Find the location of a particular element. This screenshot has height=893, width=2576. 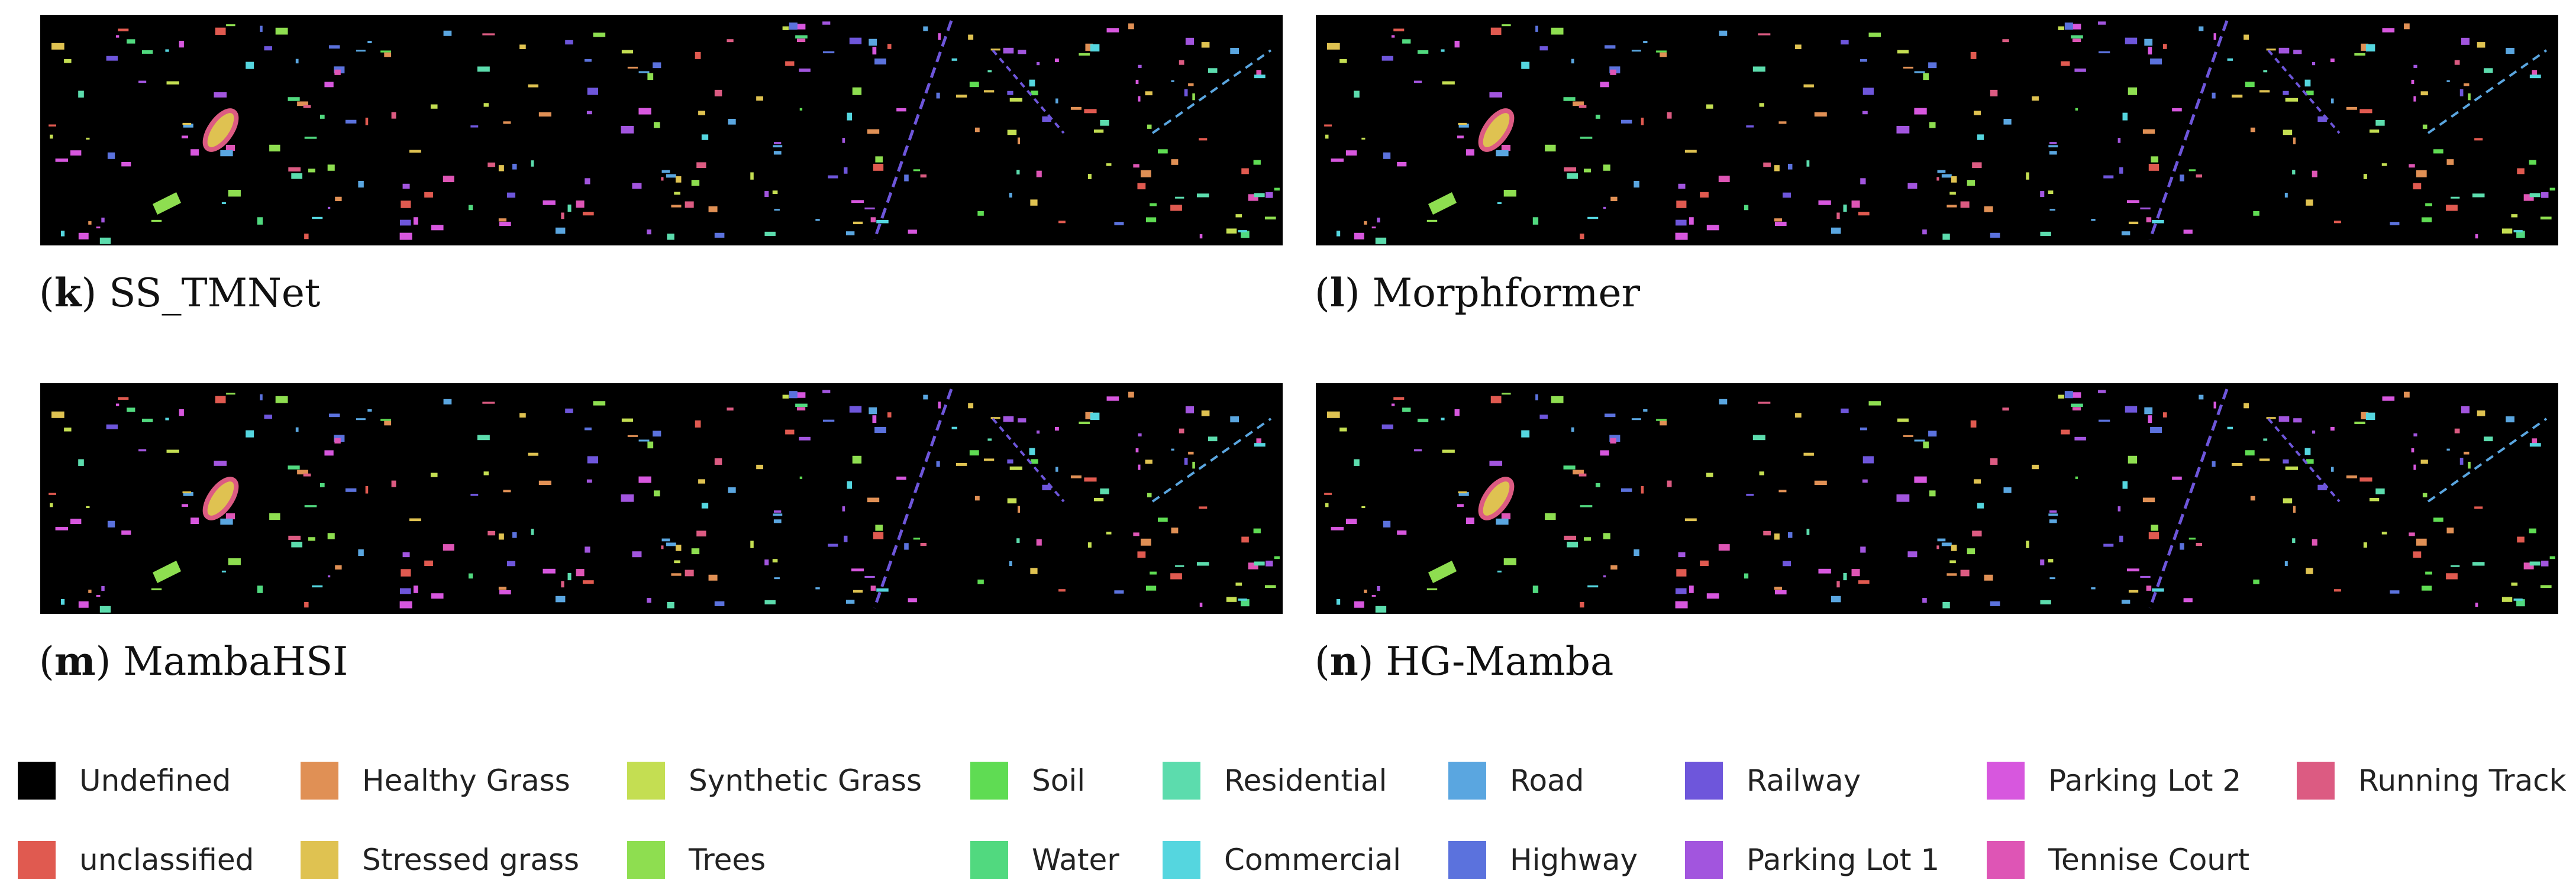

legend-item: unclassified is located at coordinates (136, 860).